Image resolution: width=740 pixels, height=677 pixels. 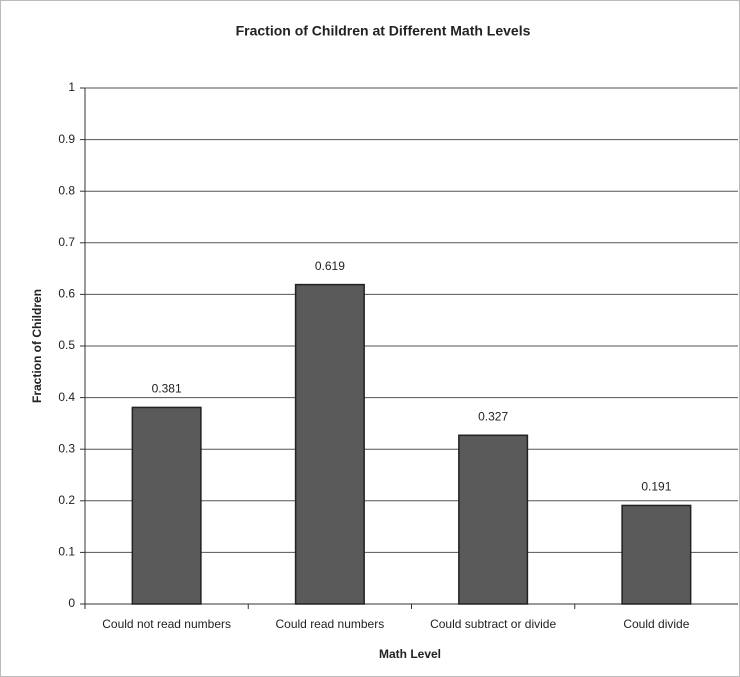 What do you see at coordinates (66, 552) in the screenshot?
I see `y-tick-label: 0.1` at bounding box center [66, 552].